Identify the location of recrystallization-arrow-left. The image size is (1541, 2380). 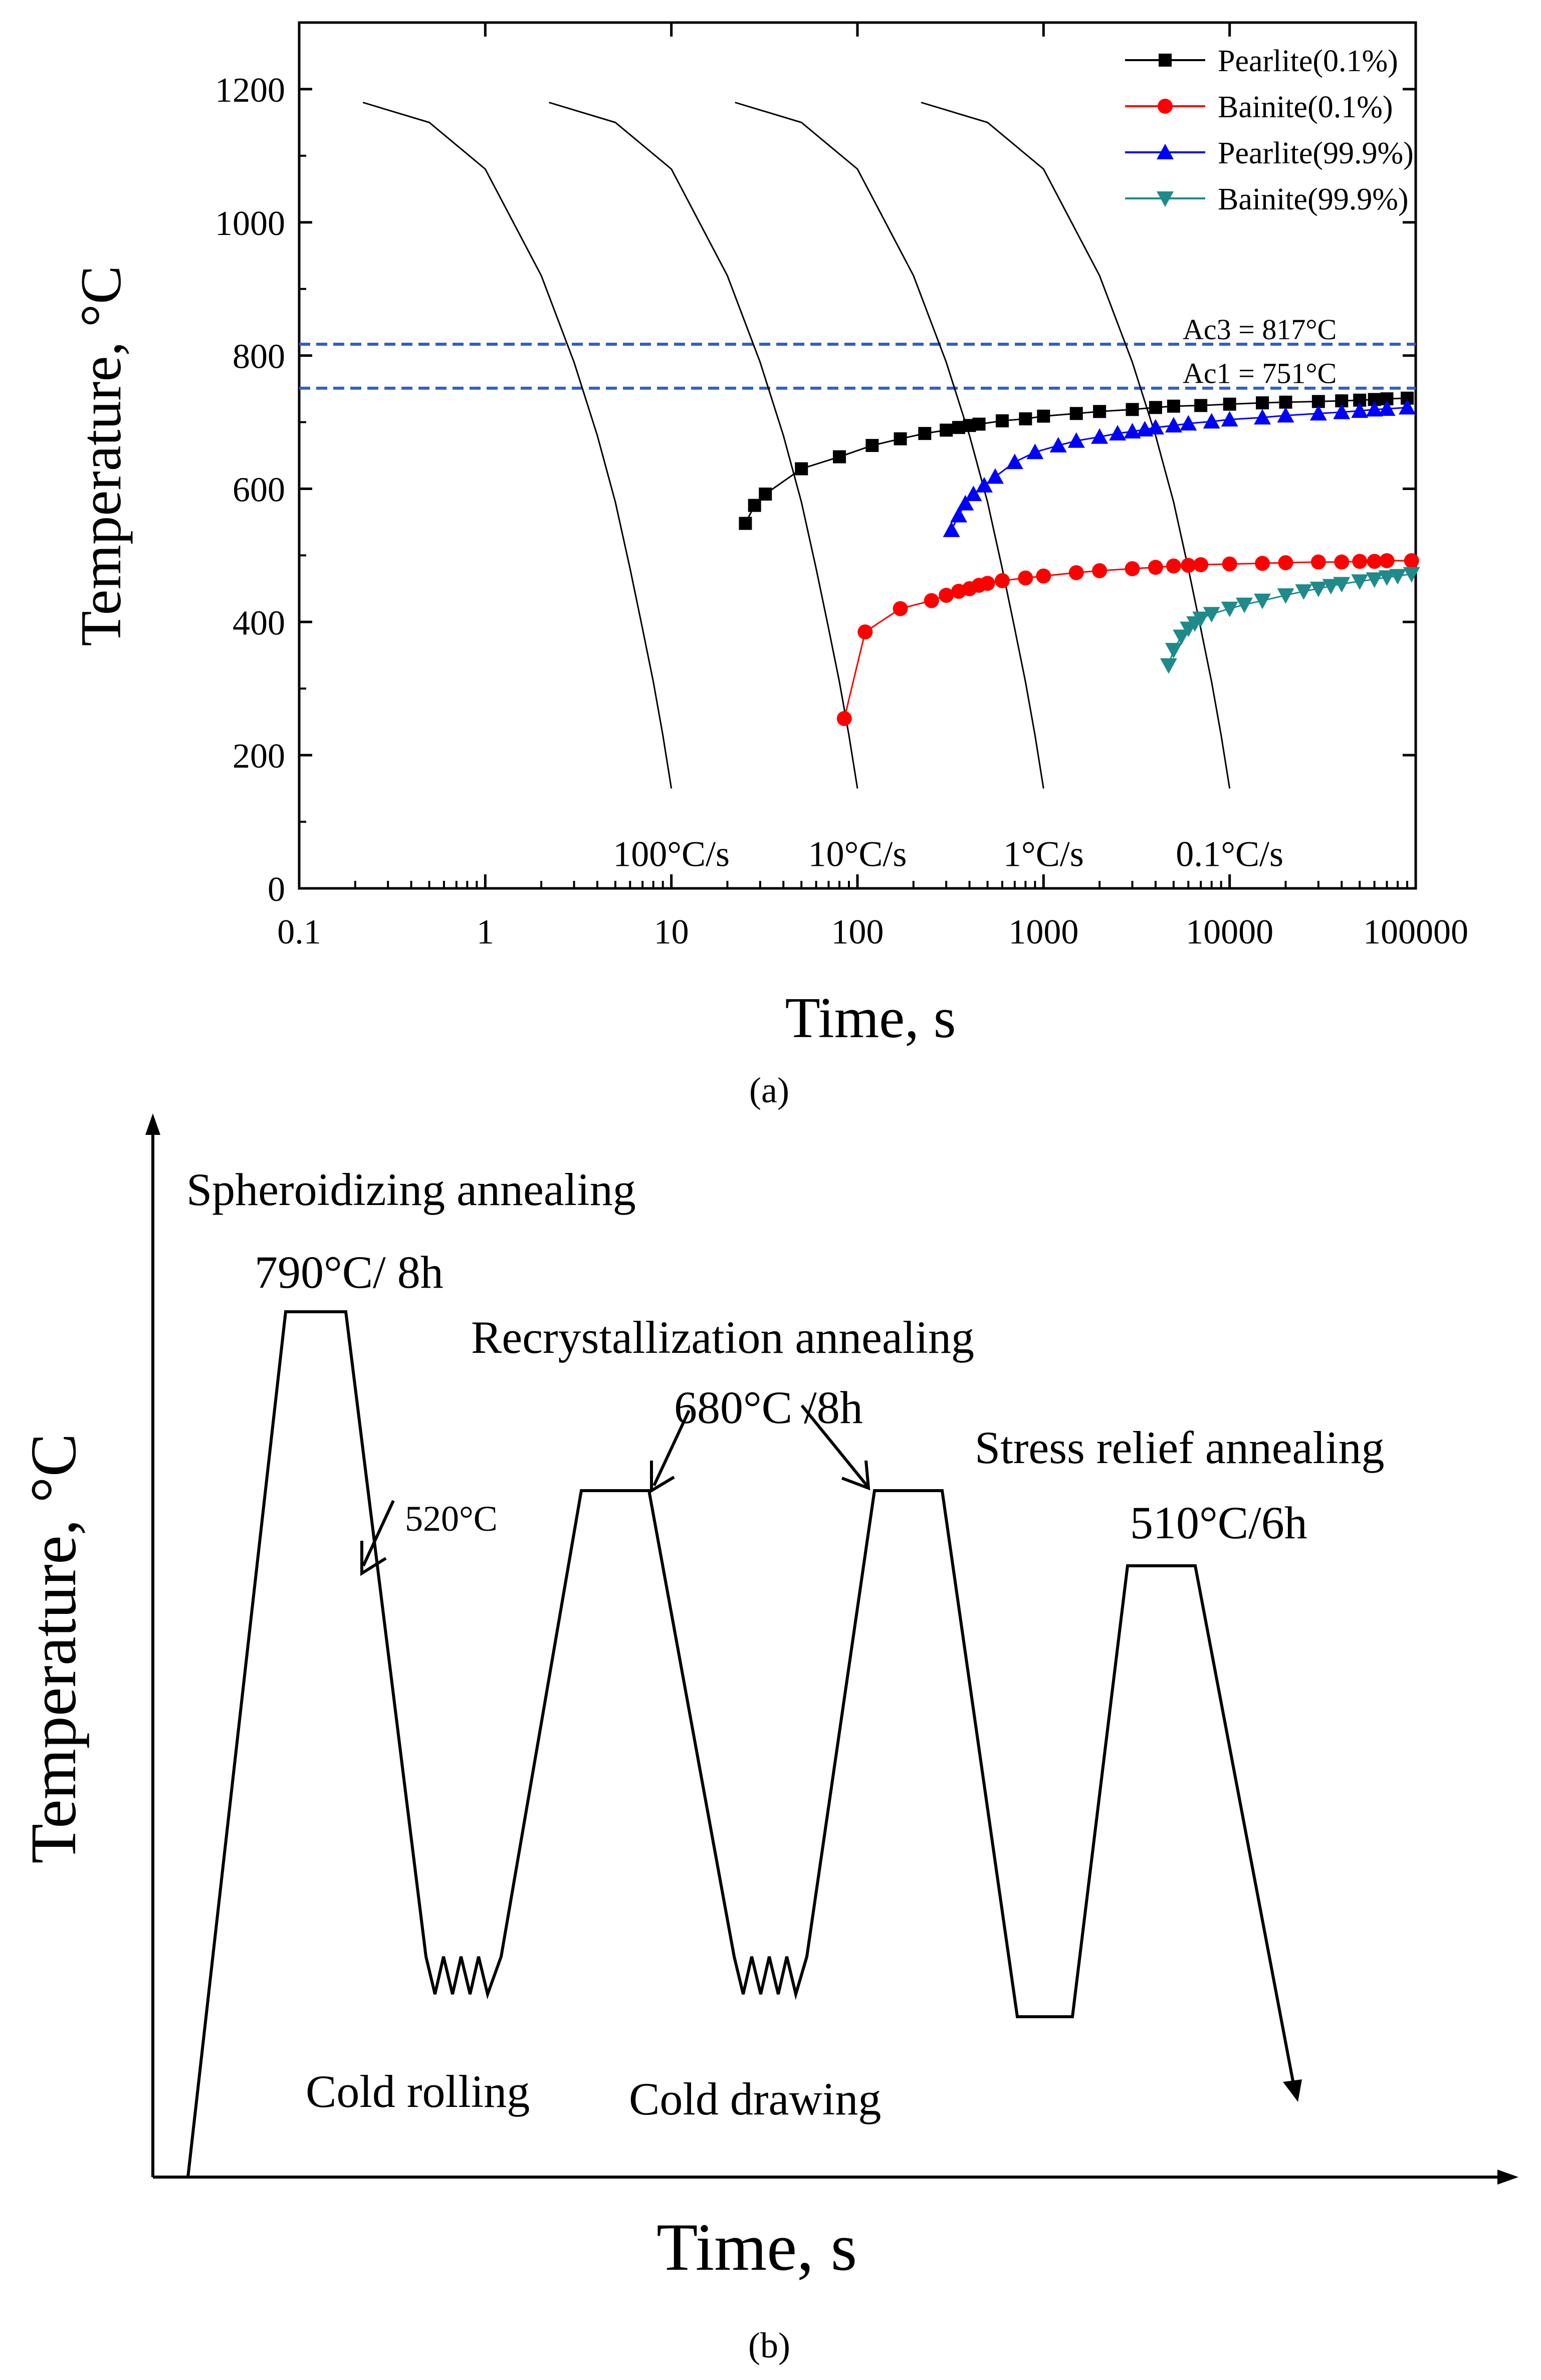
(671, 1448).